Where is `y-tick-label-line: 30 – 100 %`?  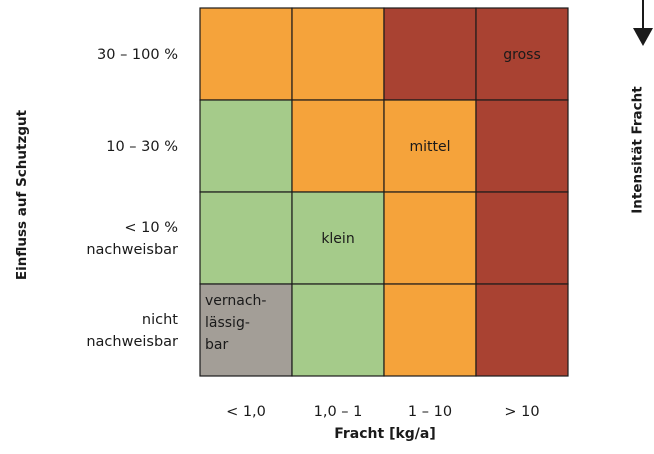
y-tick-label-line: 30 – 100 % is located at coordinates (137, 55).